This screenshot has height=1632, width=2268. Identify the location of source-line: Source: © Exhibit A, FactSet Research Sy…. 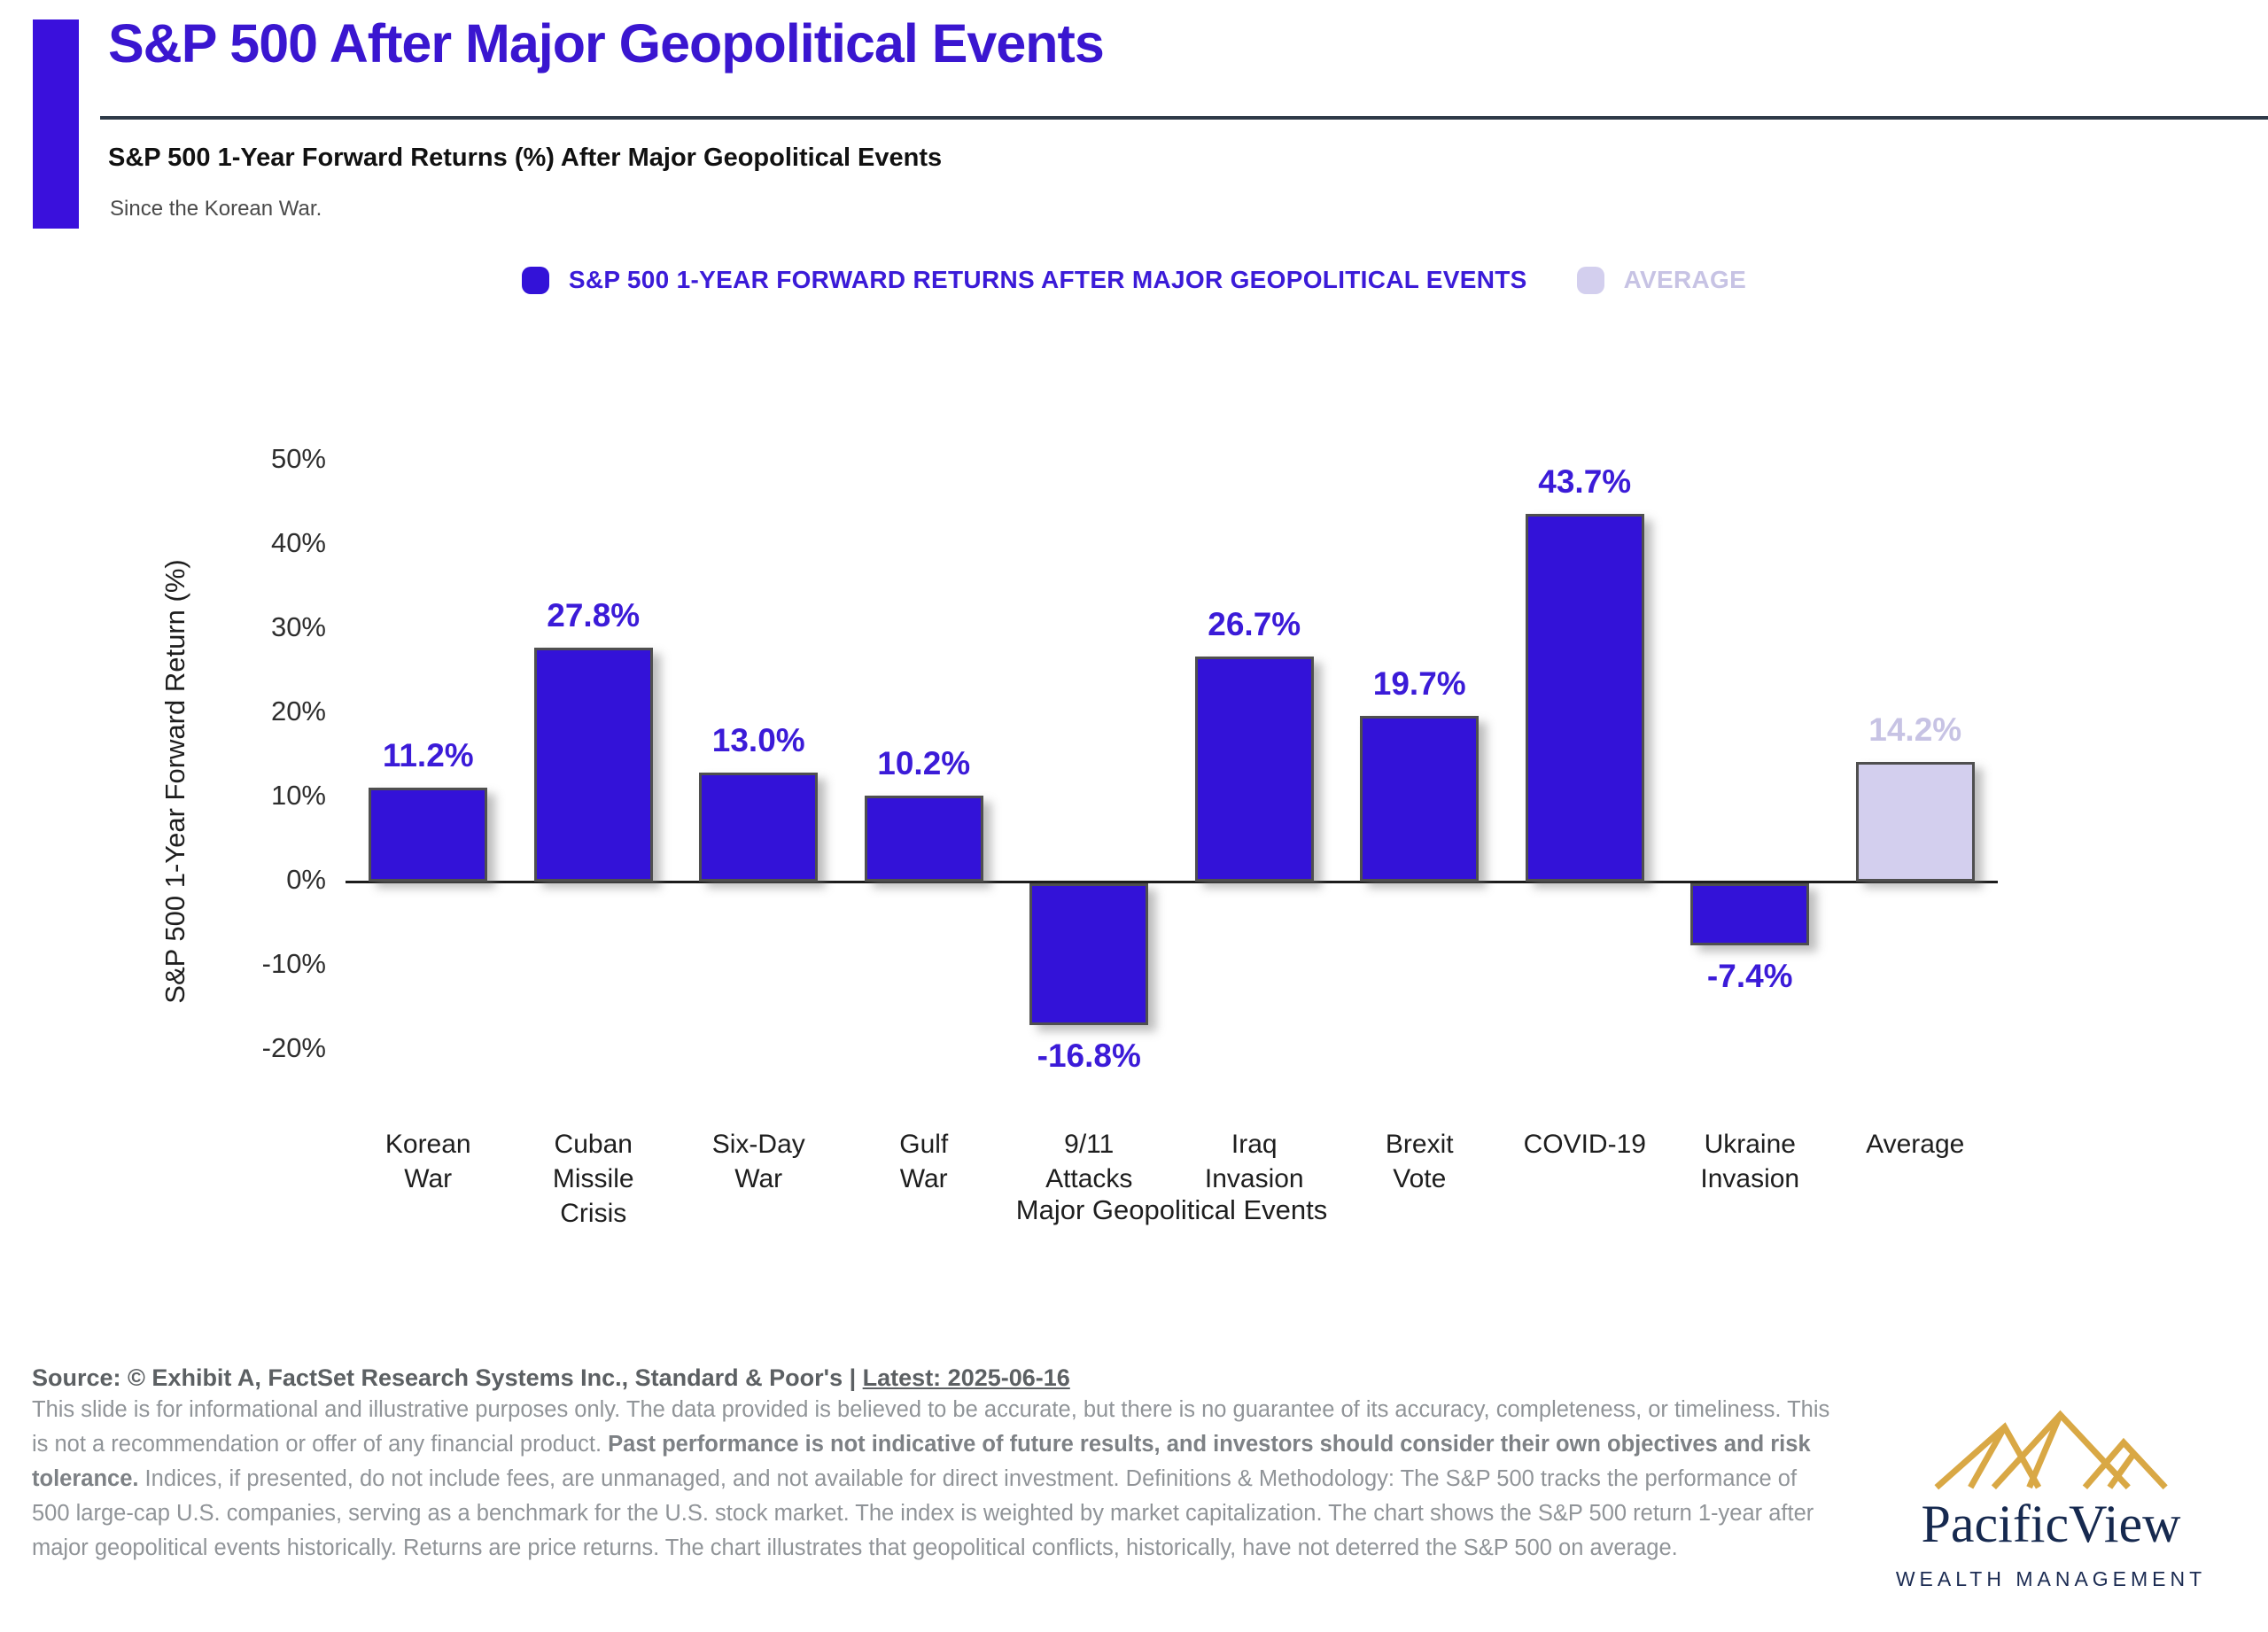
(551, 1378).